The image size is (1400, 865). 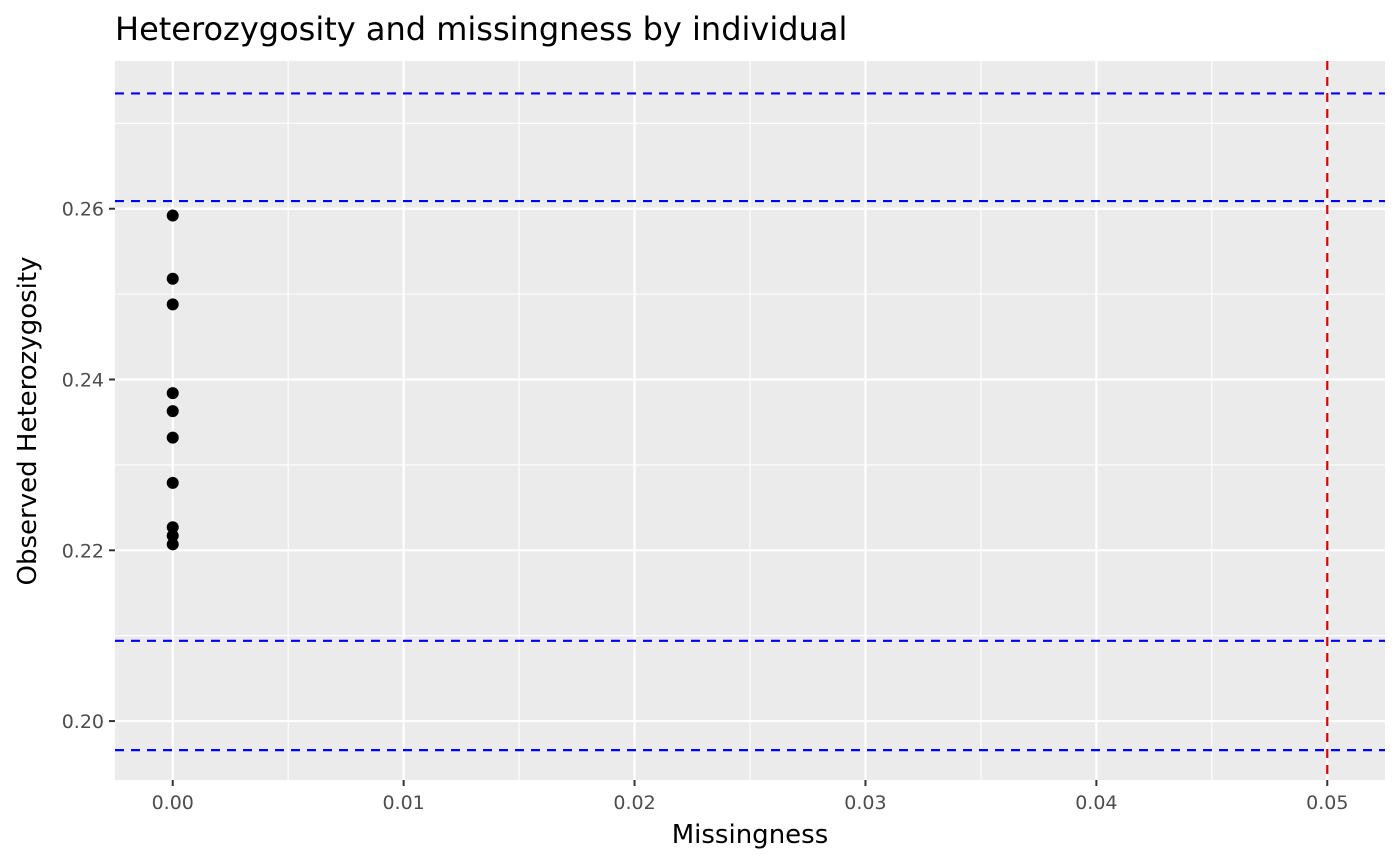 What do you see at coordinates (88, 466) in the screenshot?
I see `y-axis: 0.20 0.22 0.24 0.26` at bounding box center [88, 466].